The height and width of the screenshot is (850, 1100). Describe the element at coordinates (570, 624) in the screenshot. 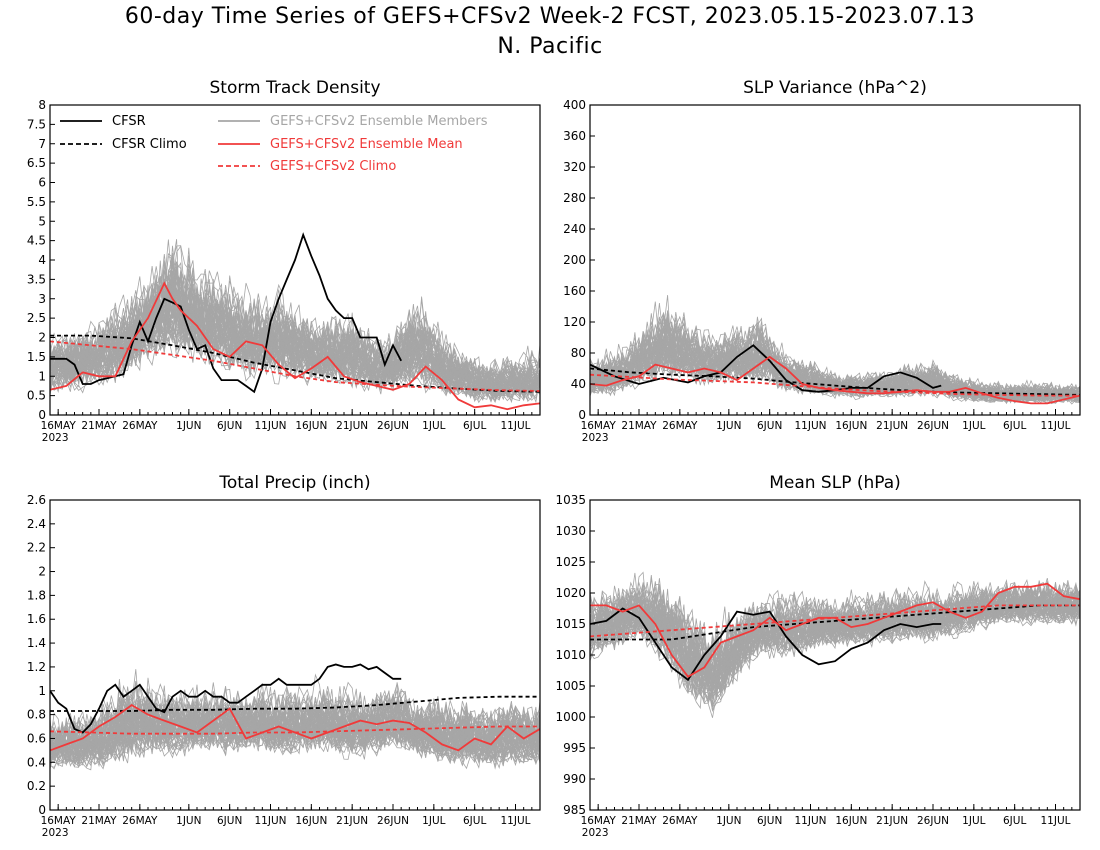

I see `y-tick-label: 1015` at that location.